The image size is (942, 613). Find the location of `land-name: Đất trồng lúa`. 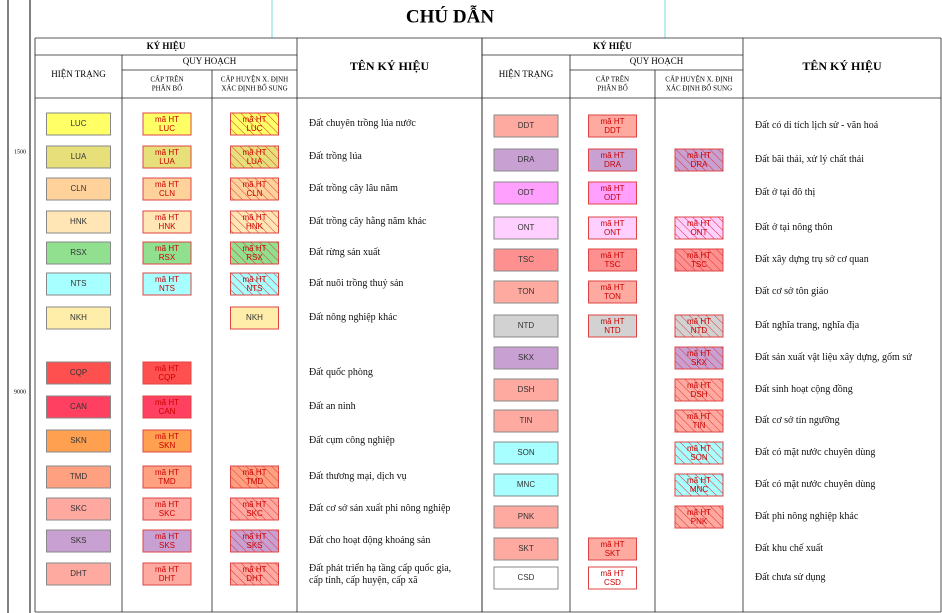

land-name: Đất trồng lúa is located at coordinates (335, 156).